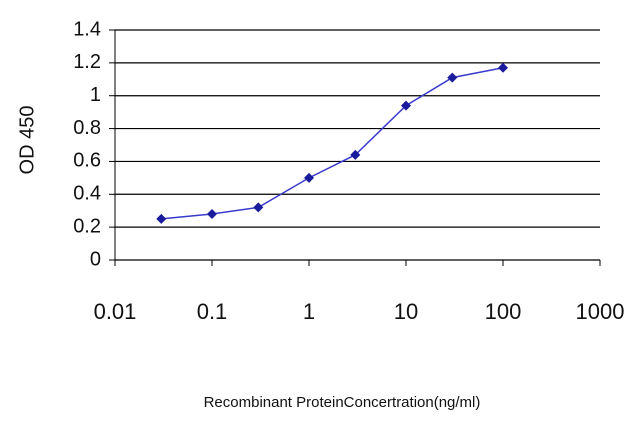  Describe the element at coordinates (27, 140) in the screenshot. I see `y-axis-label: OD 450` at that location.